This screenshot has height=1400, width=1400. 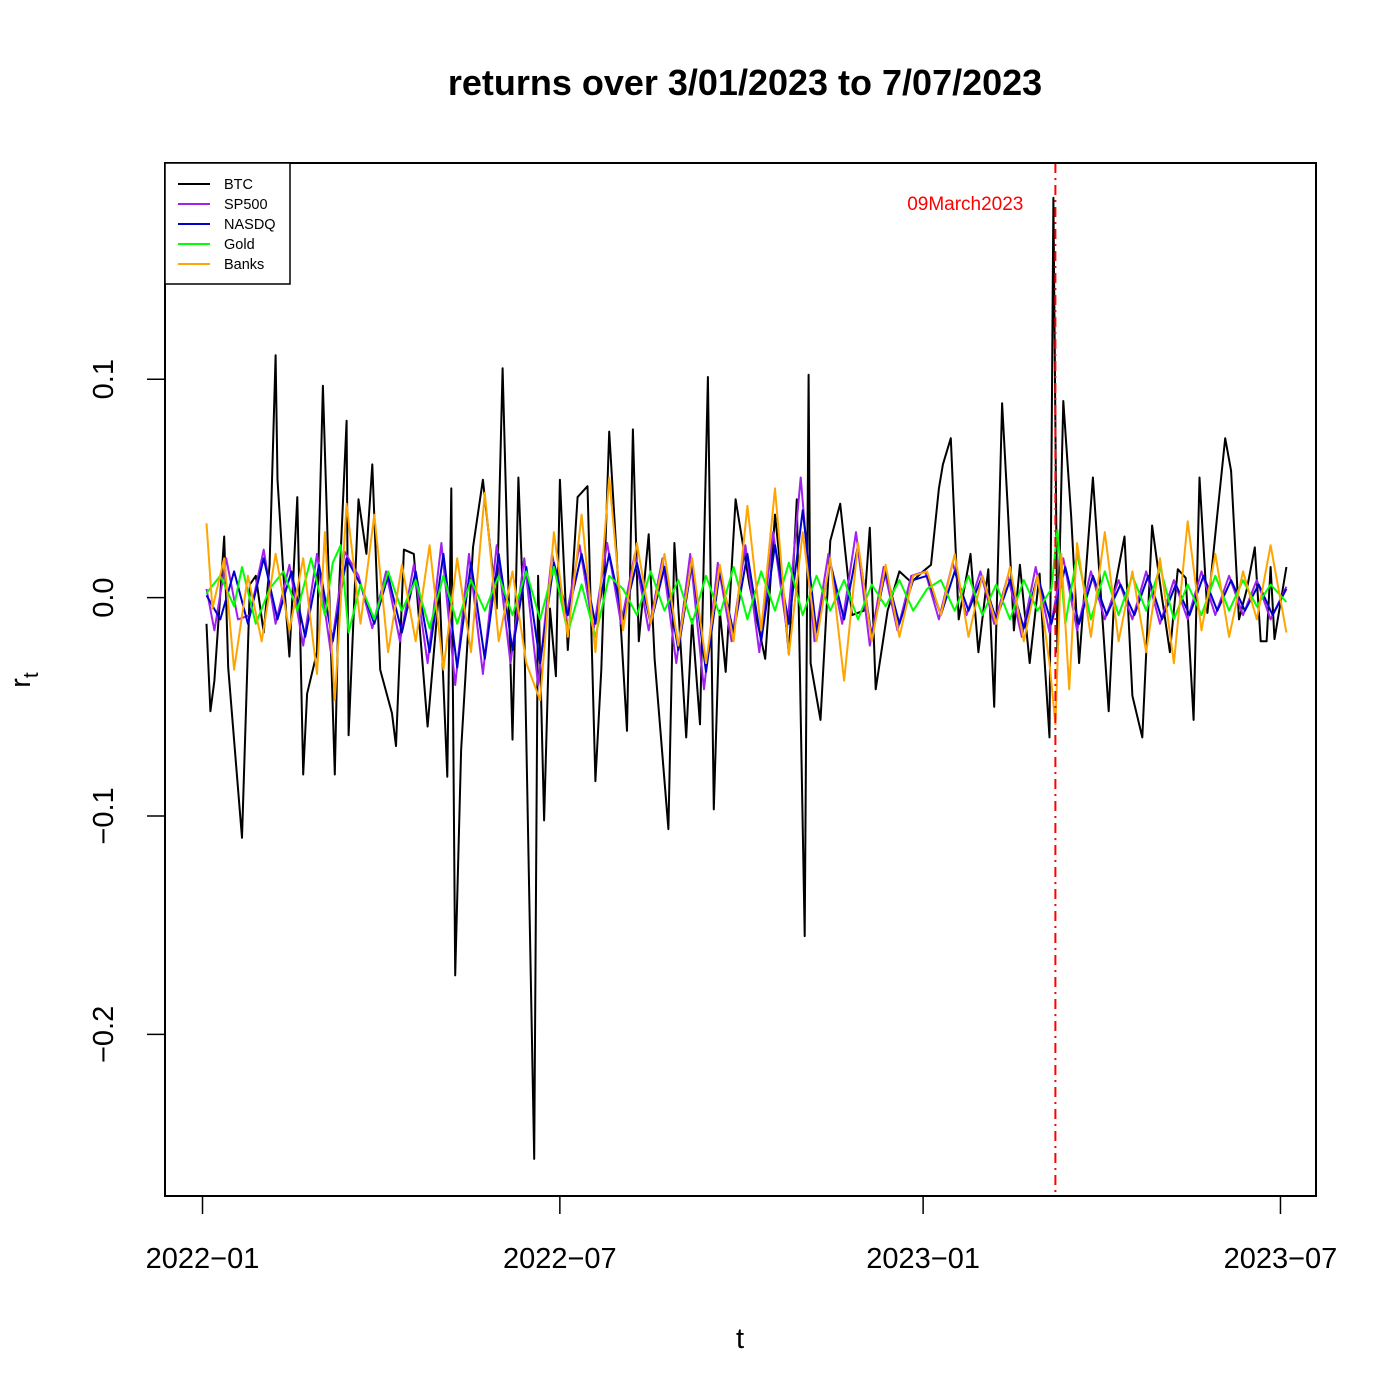 I want to click on y-tick-label: −0.1, so click(x=104, y=815).